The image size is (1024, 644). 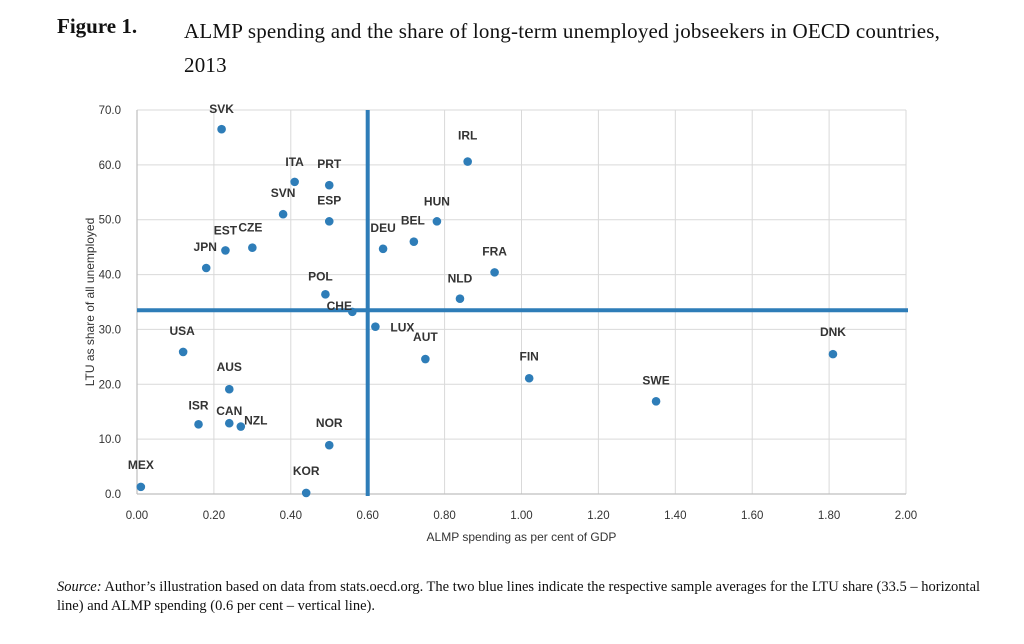 What do you see at coordinates (494, 251) in the screenshot?
I see `point-label-fra: FRA` at bounding box center [494, 251].